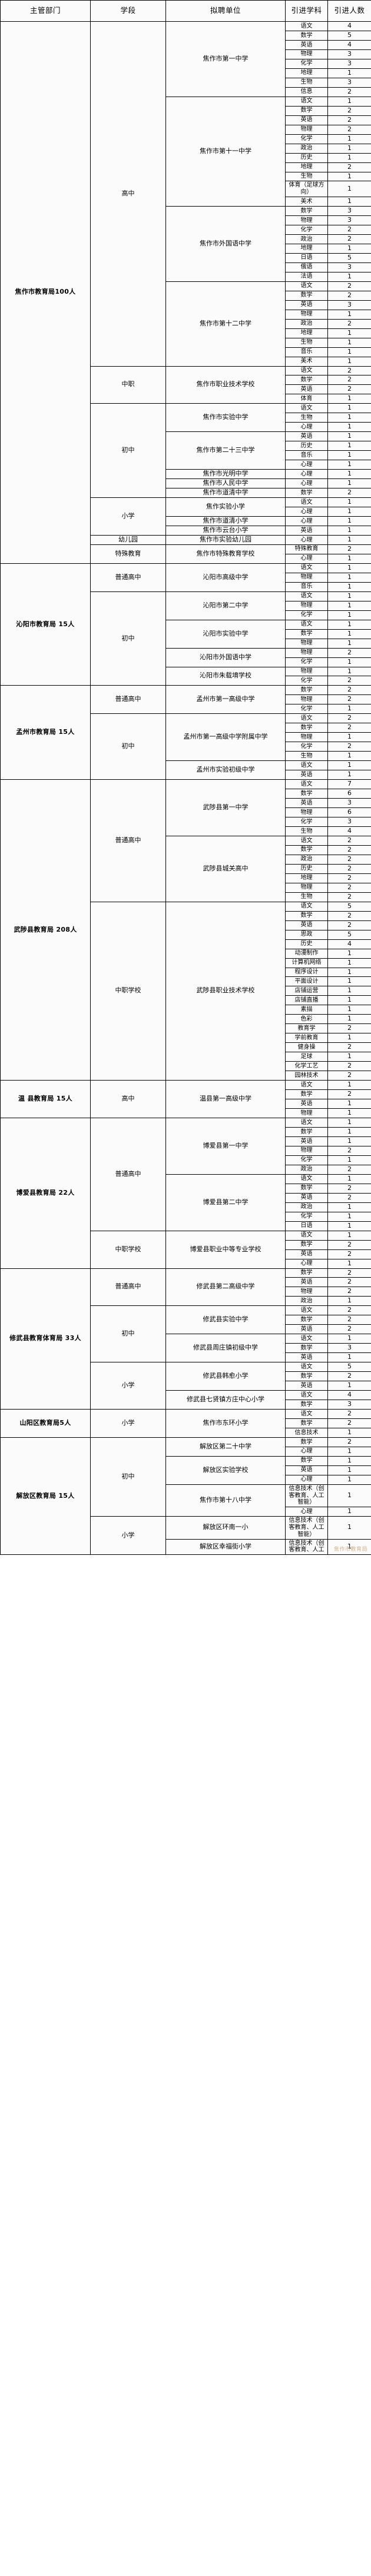  Describe the element at coordinates (186, 554) in the screenshot. I see `table-row: 特殊教育 焦作市特殊教育学校 特殊教育 2` at that location.